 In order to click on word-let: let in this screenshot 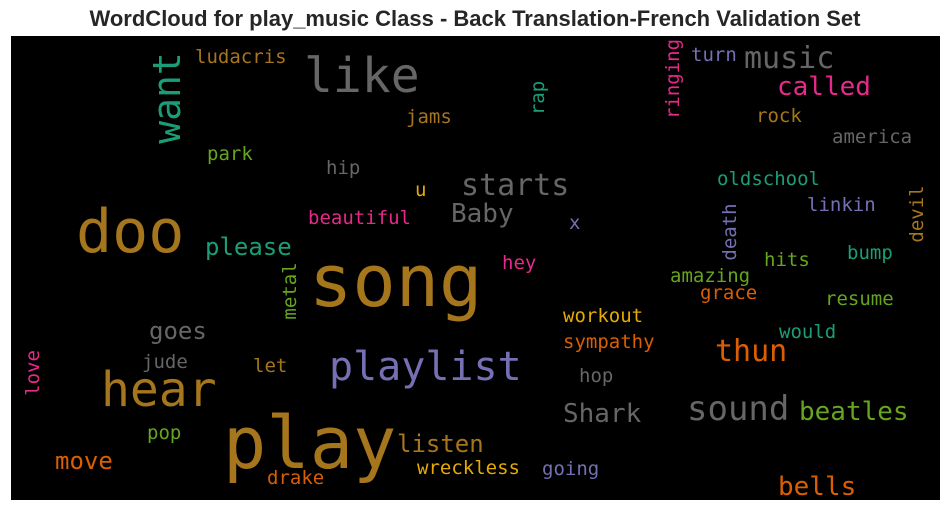, I will do `click(270, 366)`.